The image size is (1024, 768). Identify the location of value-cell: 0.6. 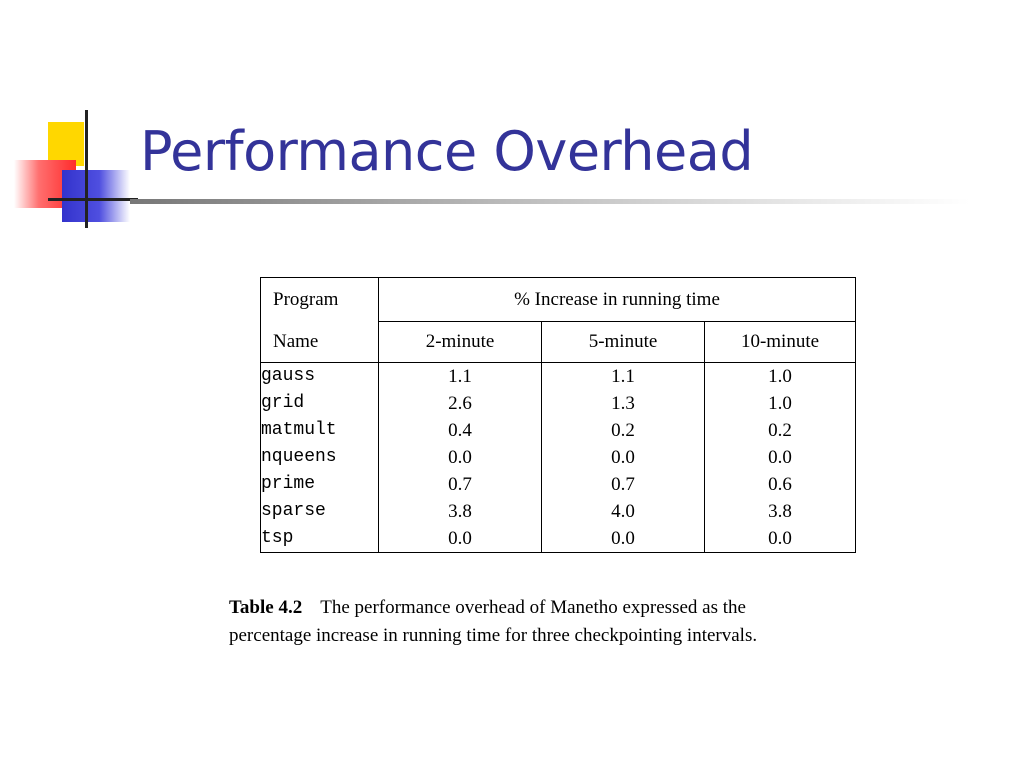
(780, 484).